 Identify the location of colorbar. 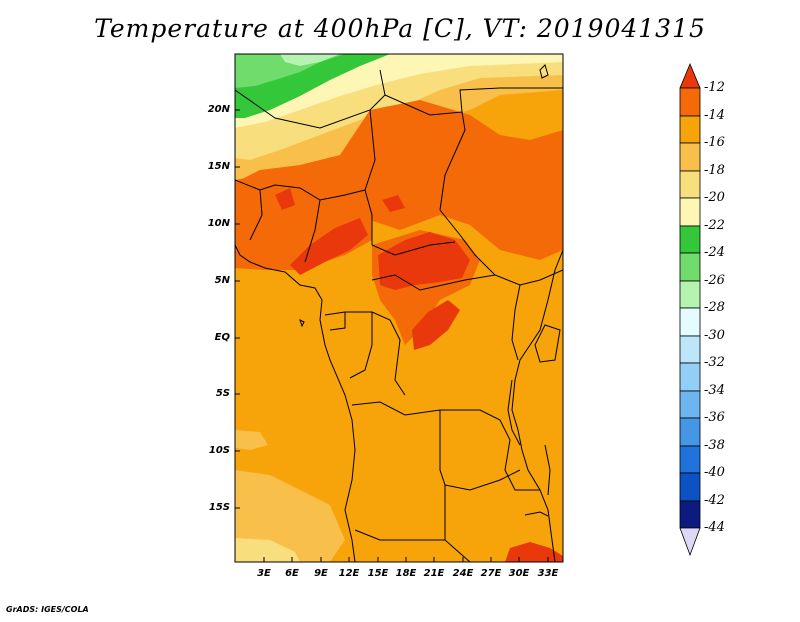
(690, 309).